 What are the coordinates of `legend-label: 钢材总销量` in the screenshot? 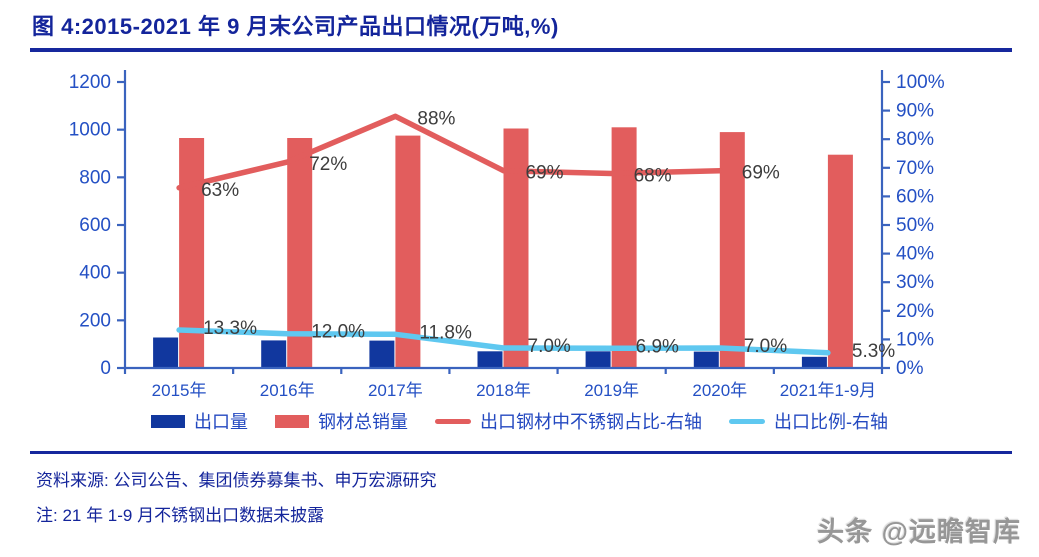 It's located at (363, 422).